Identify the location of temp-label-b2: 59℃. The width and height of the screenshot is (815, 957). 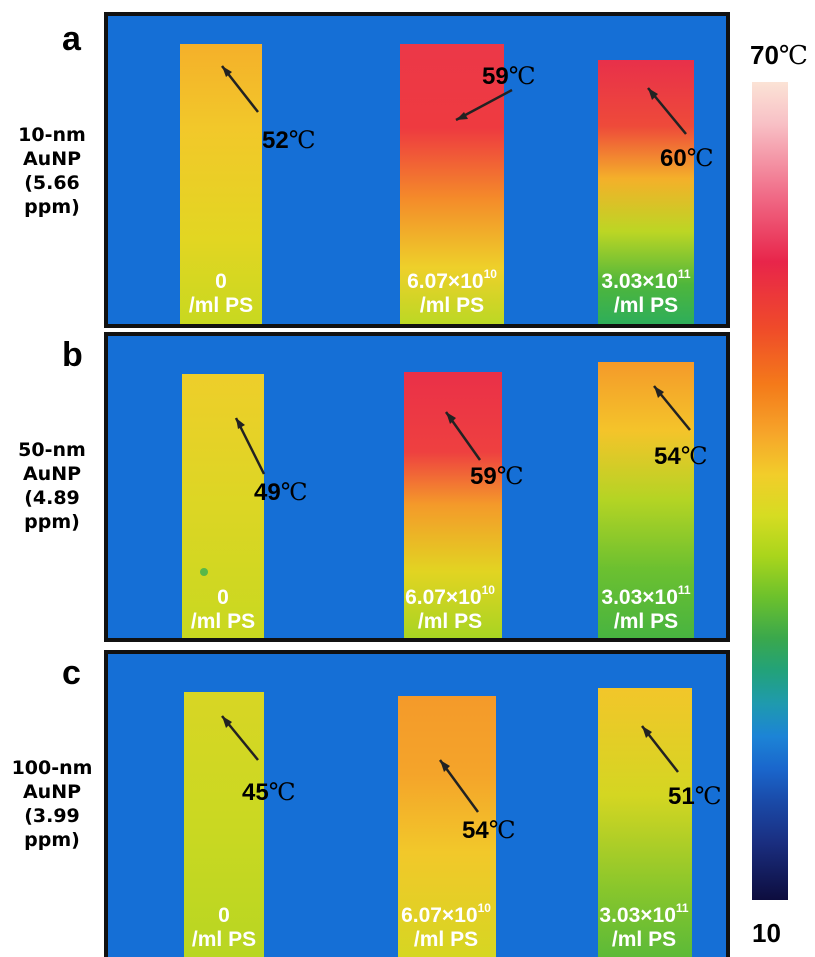
(497, 476).